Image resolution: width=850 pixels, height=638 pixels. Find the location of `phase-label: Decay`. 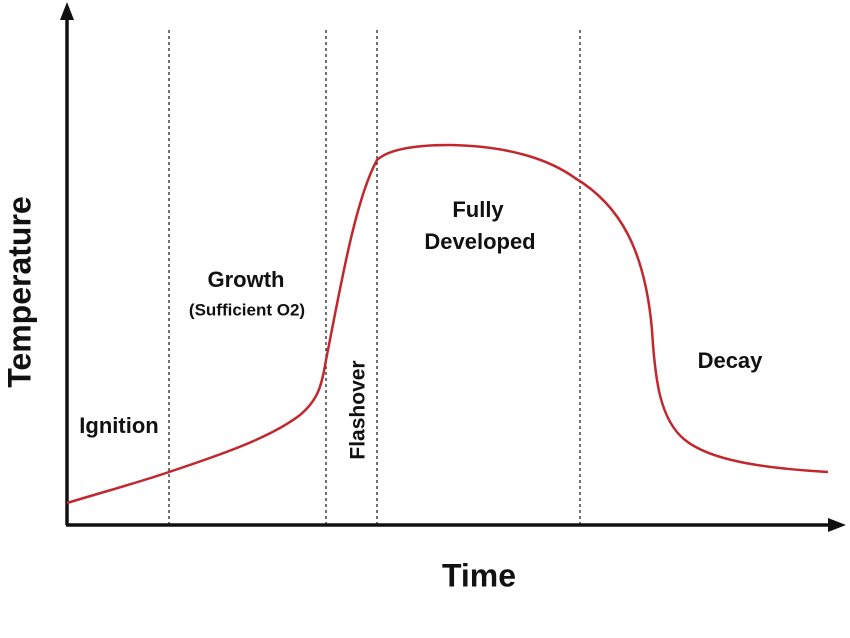

phase-label: Decay is located at coordinates (731, 360).